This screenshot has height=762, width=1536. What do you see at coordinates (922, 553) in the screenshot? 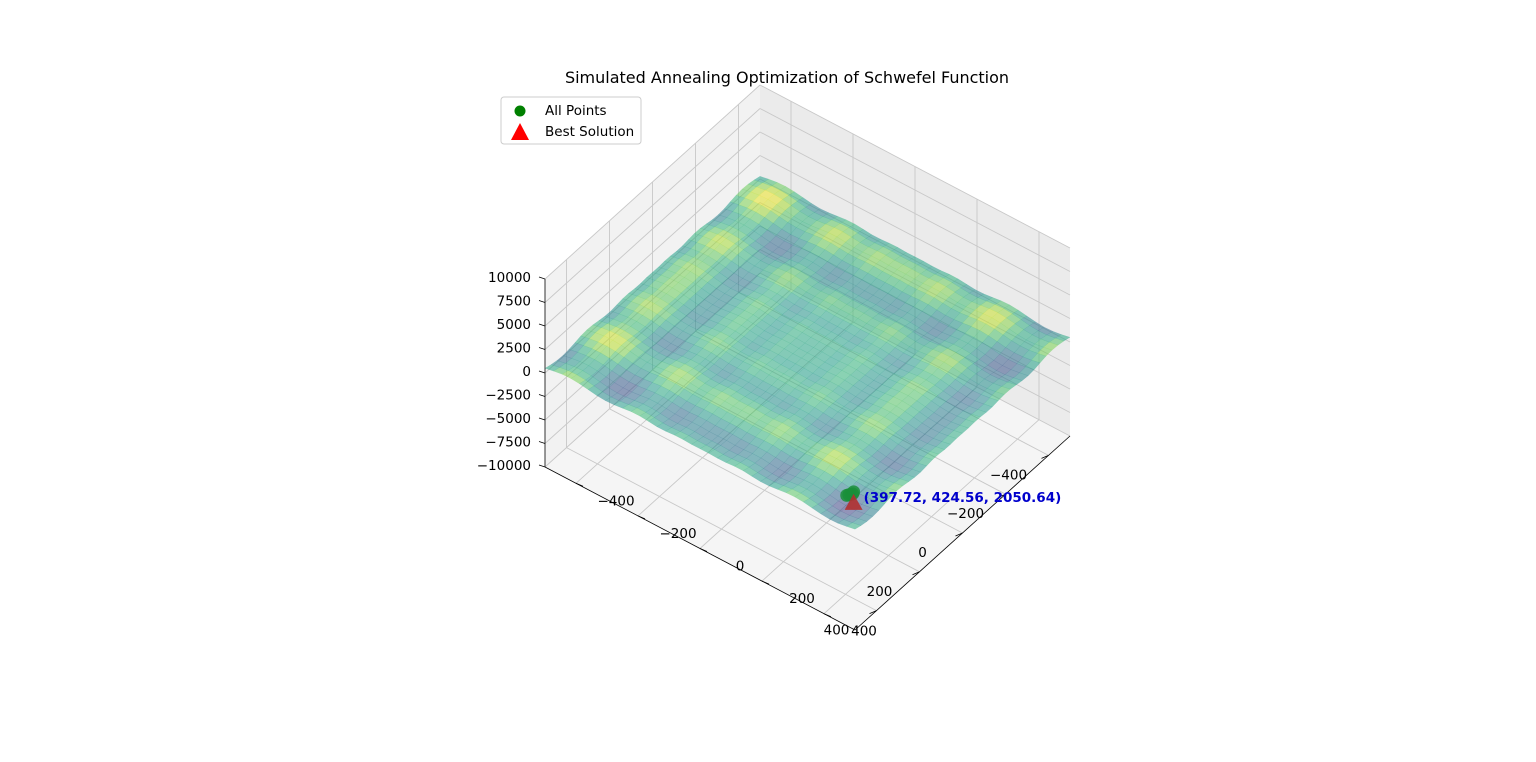
I see `x-tick-label: 0` at bounding box center [922, 553].